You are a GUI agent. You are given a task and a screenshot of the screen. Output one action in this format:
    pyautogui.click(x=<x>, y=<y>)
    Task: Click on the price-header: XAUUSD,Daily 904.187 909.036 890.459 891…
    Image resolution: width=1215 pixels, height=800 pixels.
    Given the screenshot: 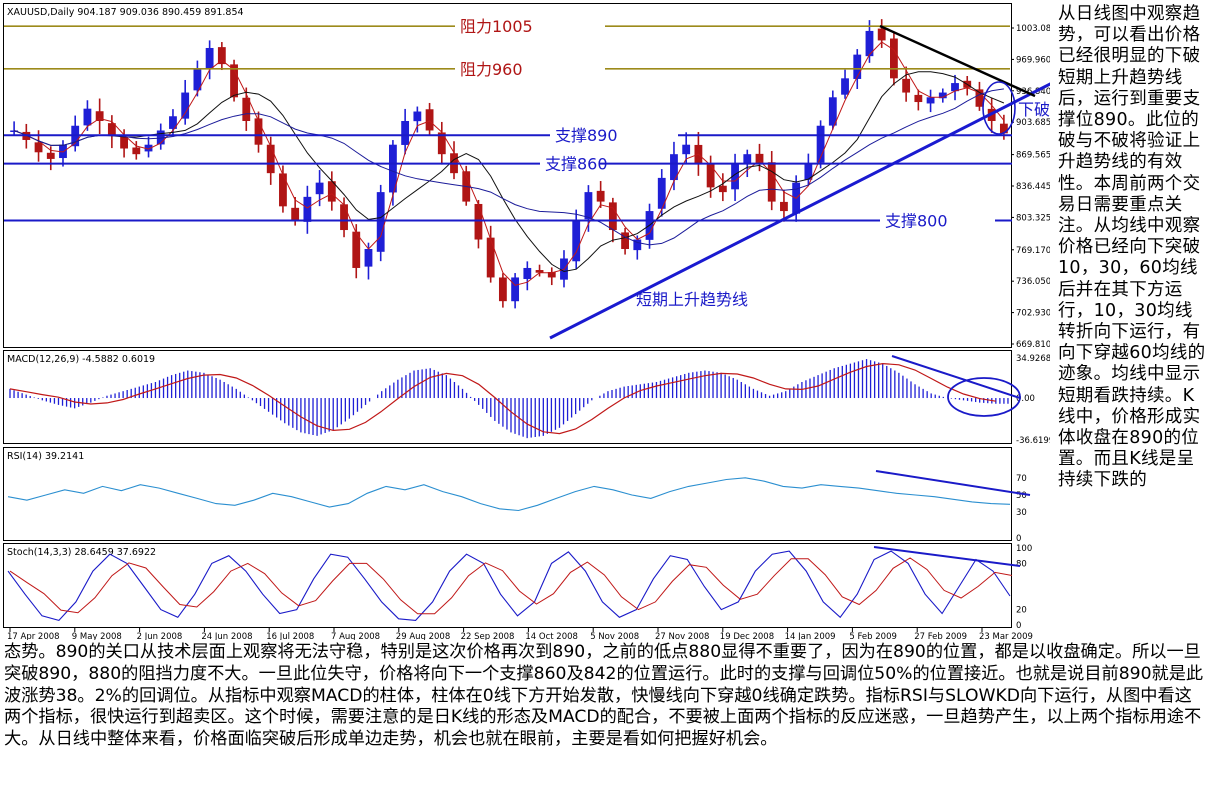 What is the action you would take?
    pyautogui.click(x=125, y=12)
    